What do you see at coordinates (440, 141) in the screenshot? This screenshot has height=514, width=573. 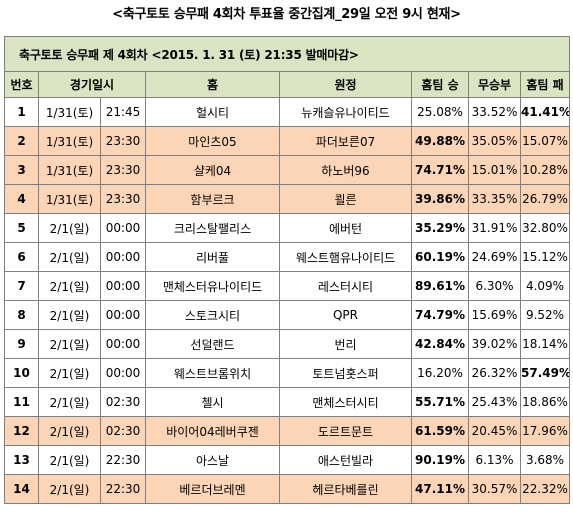 I see `home-win-rate: 49.88%` at bounding box center [440, 141].